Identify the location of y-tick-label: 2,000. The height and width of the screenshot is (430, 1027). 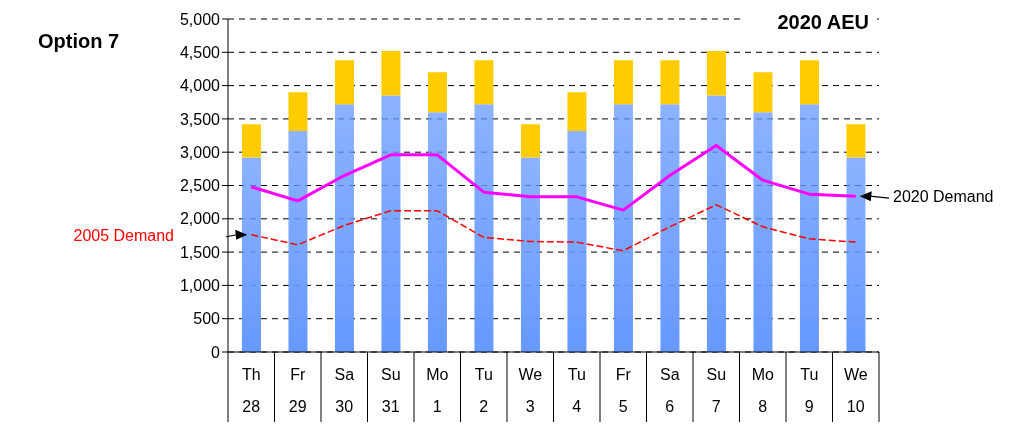
(200, 219).